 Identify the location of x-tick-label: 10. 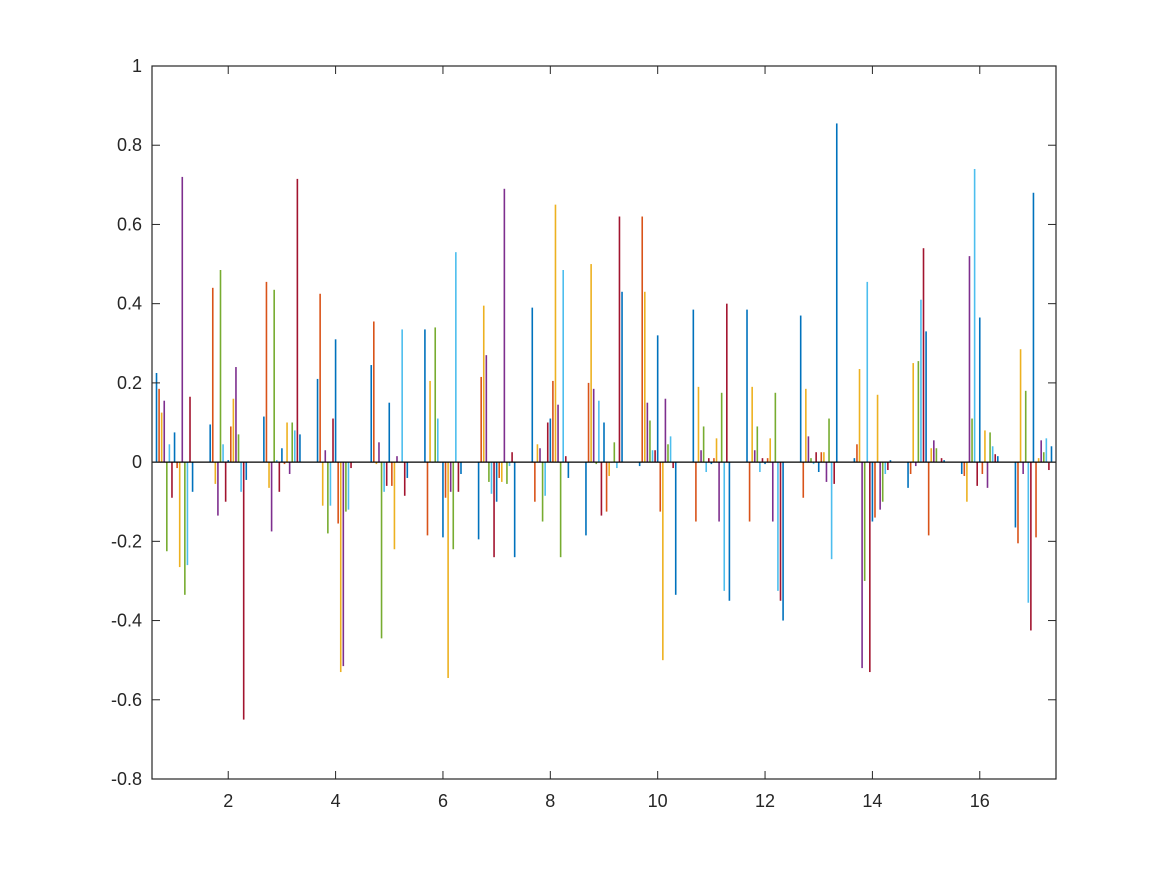
(658, 801).